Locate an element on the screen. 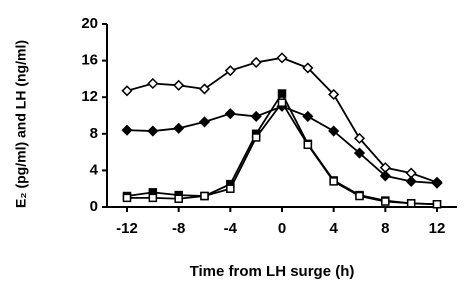 The height and width of the screenshot is (293, 474). y-tick-label: 20 is located at coordinates (89, 23).